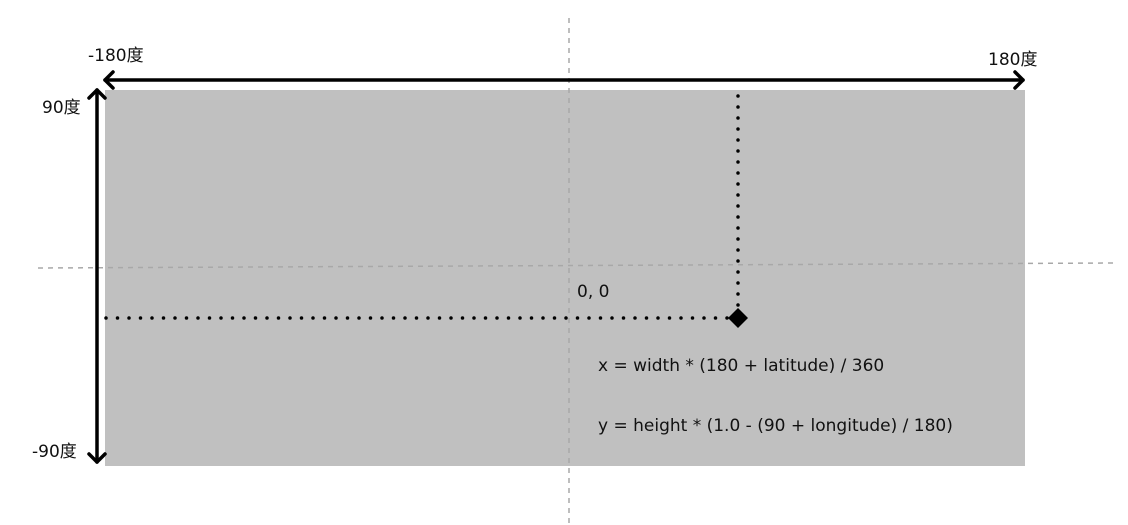 Image resolution: width=1128 pixels, height=525 pixels. I want to click on formula: x = width * (180 + latitude) / 360, so click(741, 366).